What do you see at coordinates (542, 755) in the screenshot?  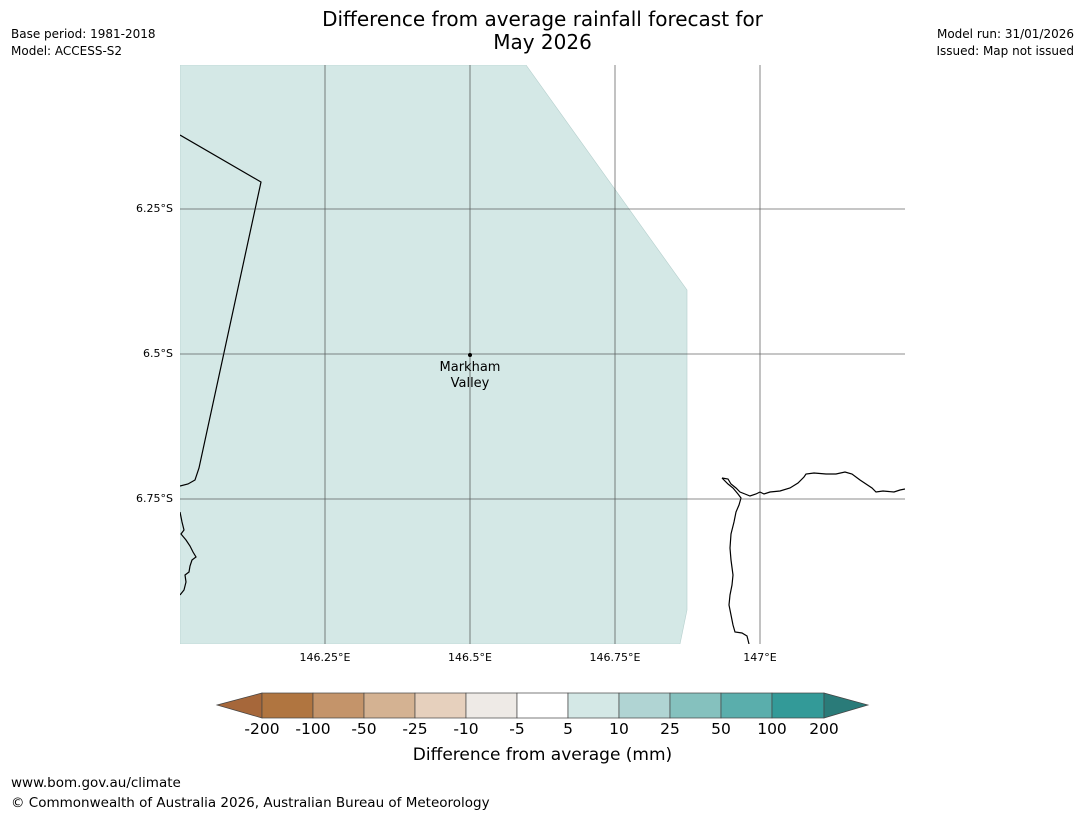 I see `colorbar-title: Difference from average (mm)` at bounding box center [542, 755].